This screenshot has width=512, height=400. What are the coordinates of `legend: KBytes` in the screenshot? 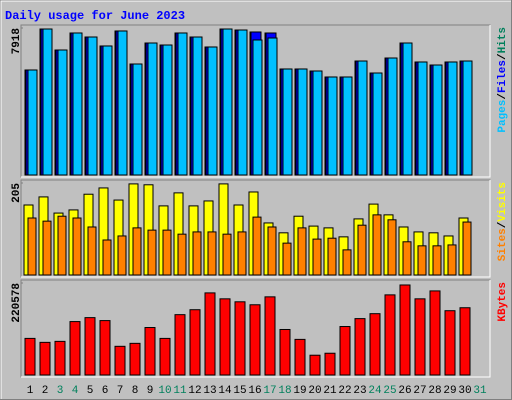 It's located at (503, 302).